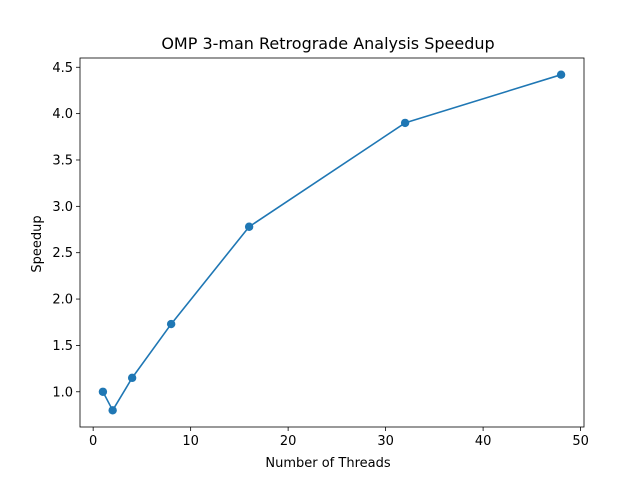 The height and width of the screenshot is (485, 640). What do you see at coordinates (62, 68) in the screenshot?
I see `y-tick-label: 4.5` at bounding box center [62, 68].